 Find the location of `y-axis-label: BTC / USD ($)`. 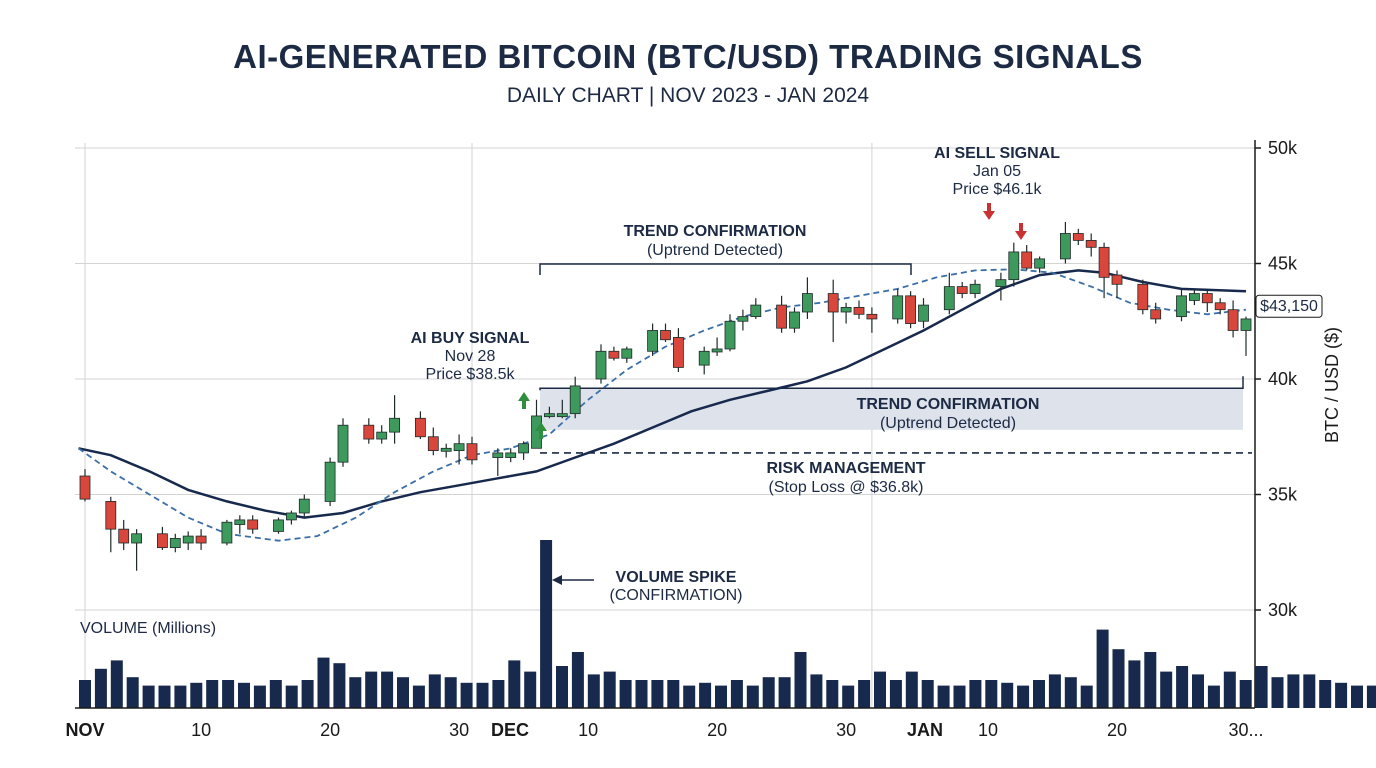

y-axis-label: BTC / USD ($) is located at coordinates (1332, 385).